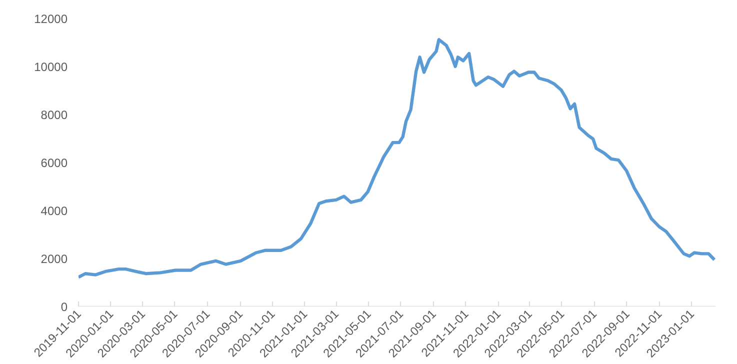 The width and height of the screenshot is (737, 364). Describe the element at coordinates (64, 307) in the screenshot. I see `y-tick-label: 0` at that location.